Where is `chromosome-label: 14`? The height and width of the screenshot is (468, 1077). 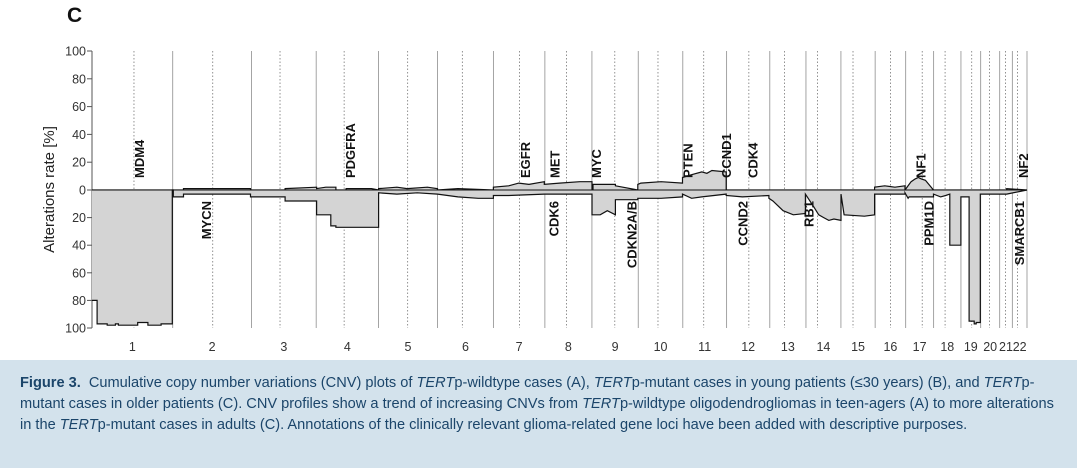
chromosome-label: 14 is located at coordinates (823, 347).